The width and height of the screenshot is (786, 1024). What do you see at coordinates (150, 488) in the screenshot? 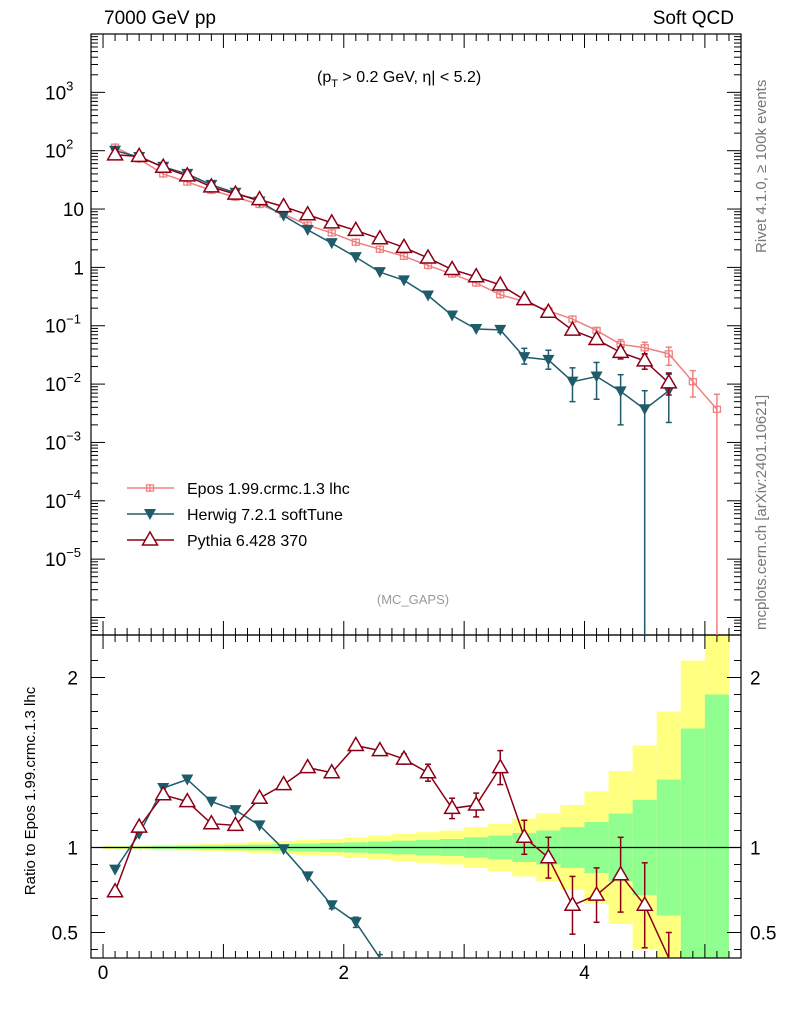
I see `legend-epos-marker` at bounding box center [150, 488].